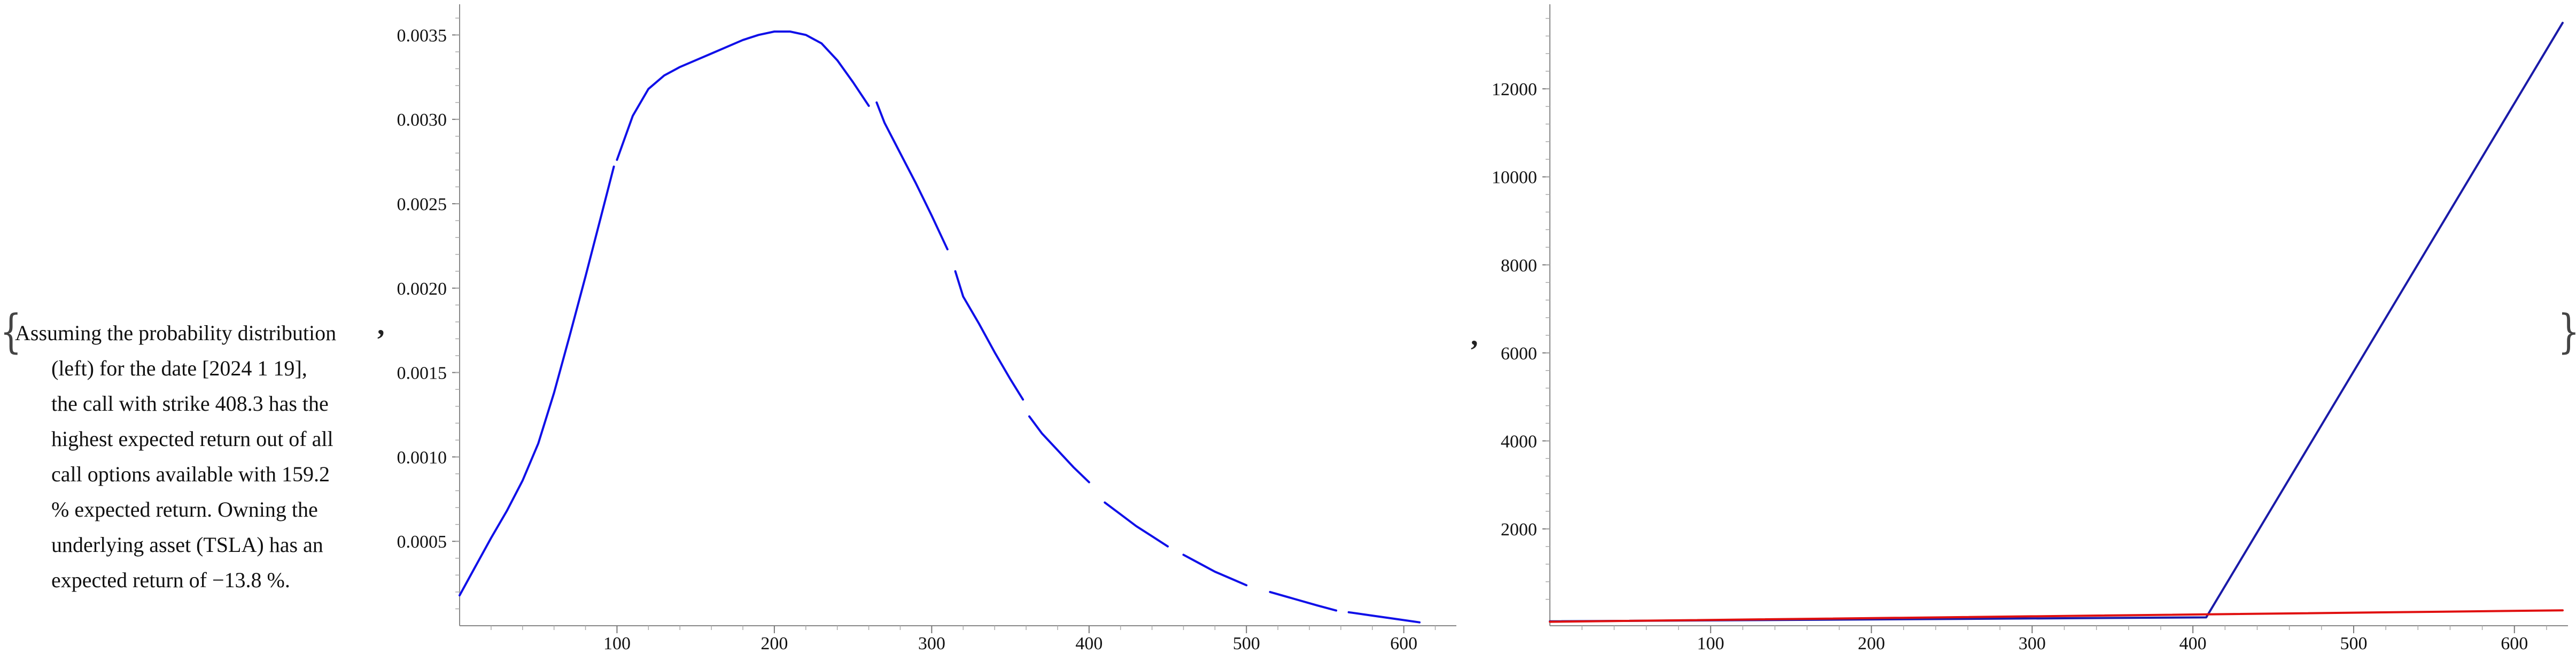  Describe the element at coordinates (2056, 616) in the screenshot. I see `asset-return-line` at that location.